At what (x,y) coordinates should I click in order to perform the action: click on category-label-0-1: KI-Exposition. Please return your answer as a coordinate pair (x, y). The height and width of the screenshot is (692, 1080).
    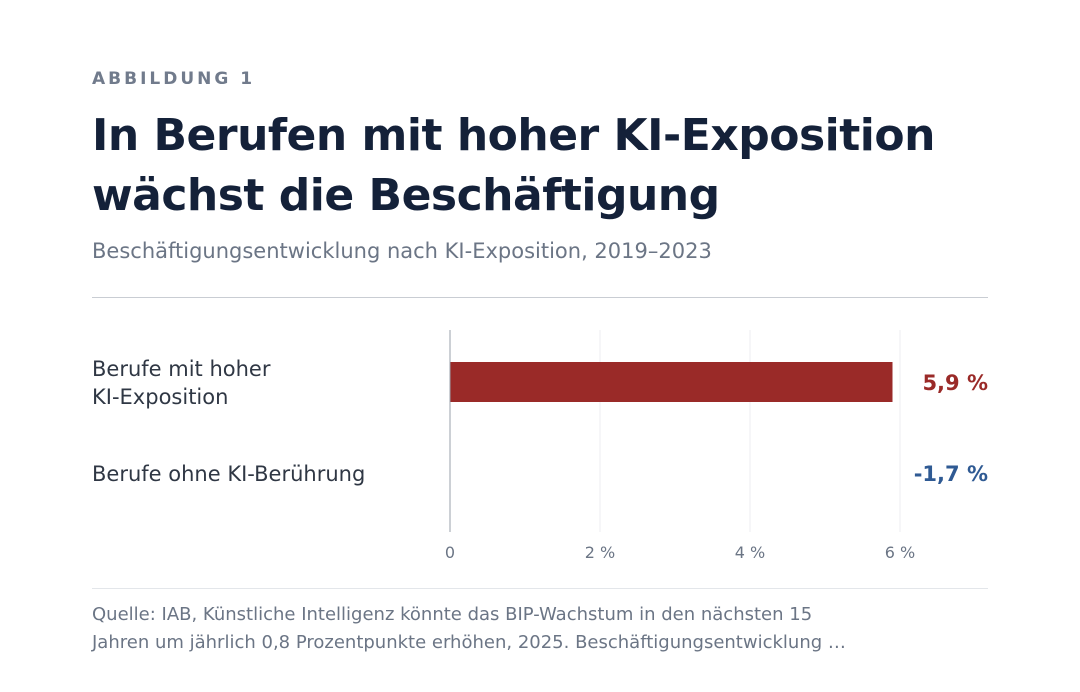
    Looking at the image, I should click on (160, 397).